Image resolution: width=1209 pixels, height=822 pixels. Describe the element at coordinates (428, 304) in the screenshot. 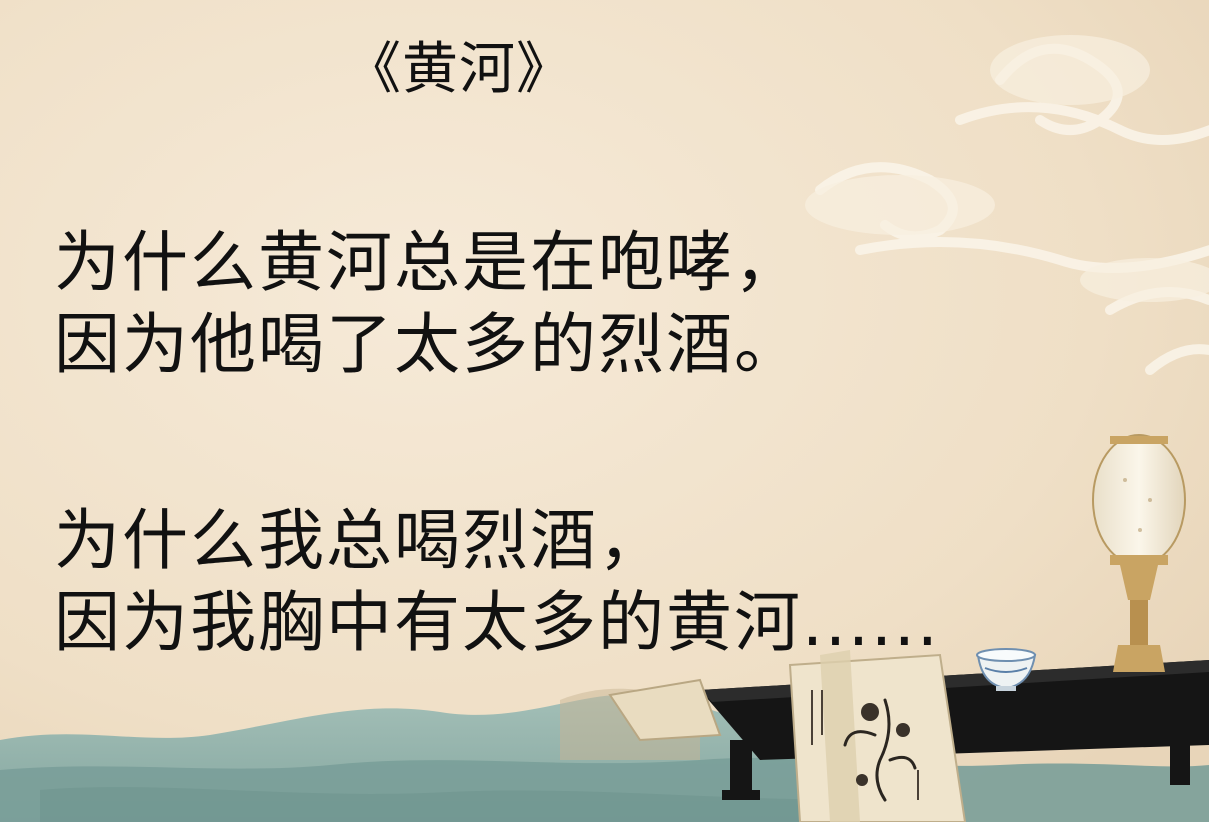

I see `poem-stanza-1: 为什么黄河总是在咆哮， 因为他喝了太多的烈酒。` at that location.